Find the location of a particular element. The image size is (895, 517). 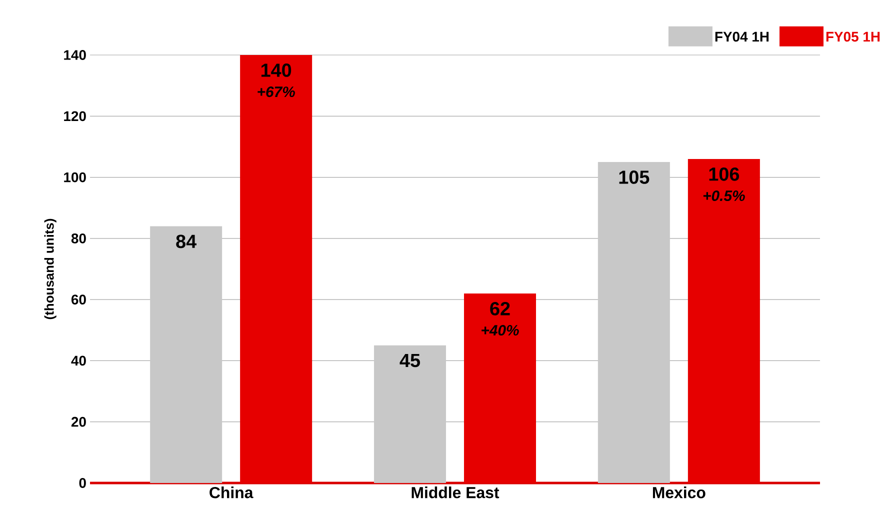

legend-label: FY04 1H is located at coordinates (742, 37).